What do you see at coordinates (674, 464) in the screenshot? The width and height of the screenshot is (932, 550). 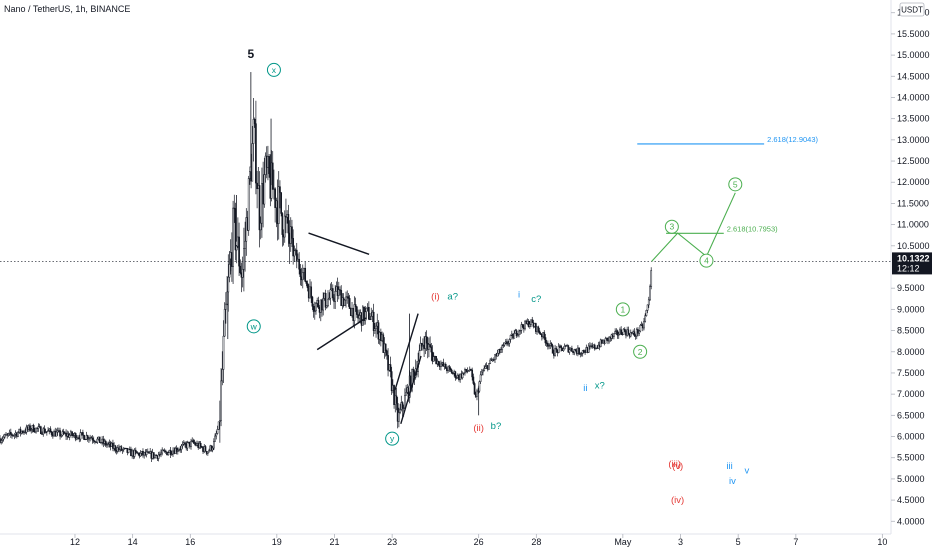 I see `wave-label: (iii)` at bounding box center [674, 464].